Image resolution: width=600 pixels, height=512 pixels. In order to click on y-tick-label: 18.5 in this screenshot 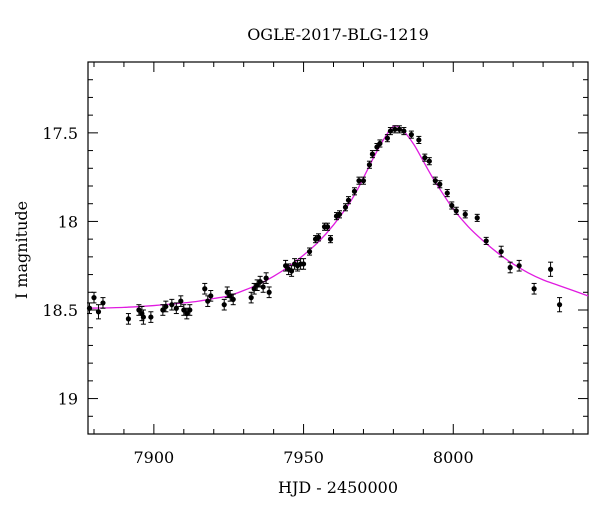, I will do `click(60, 310)`.